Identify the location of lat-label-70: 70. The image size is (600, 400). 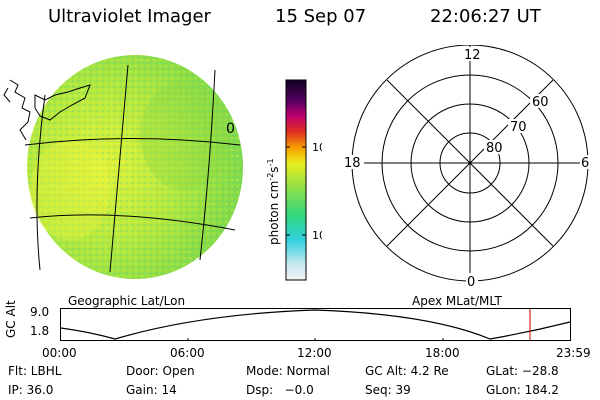
(518, 127).